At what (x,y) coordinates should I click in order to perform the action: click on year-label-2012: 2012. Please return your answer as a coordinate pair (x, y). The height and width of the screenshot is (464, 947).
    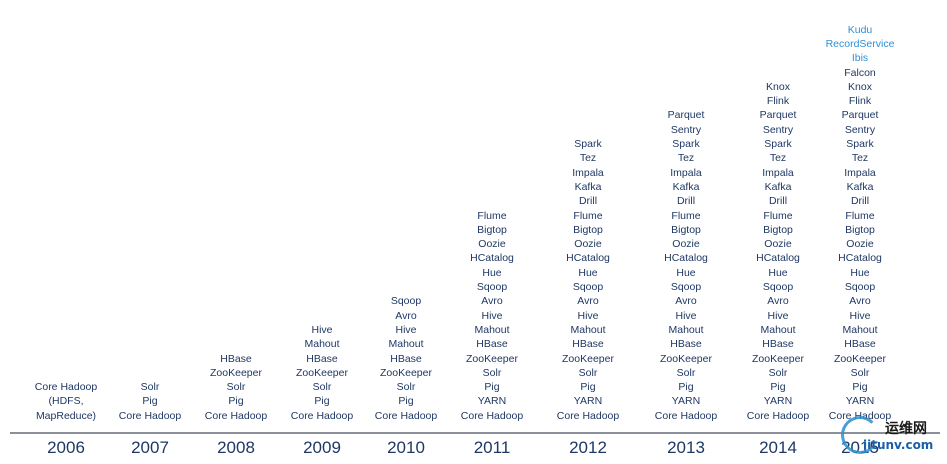
    Looking at the image, I should click on (588, 447).